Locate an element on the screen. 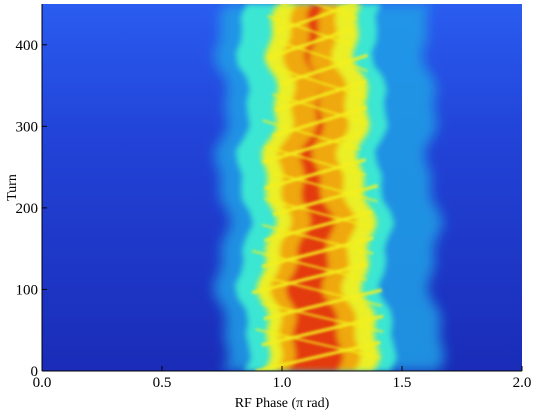 This screenshot has width=543, height=414. y-tick-label: 100 is located at coordinates (27, 290).